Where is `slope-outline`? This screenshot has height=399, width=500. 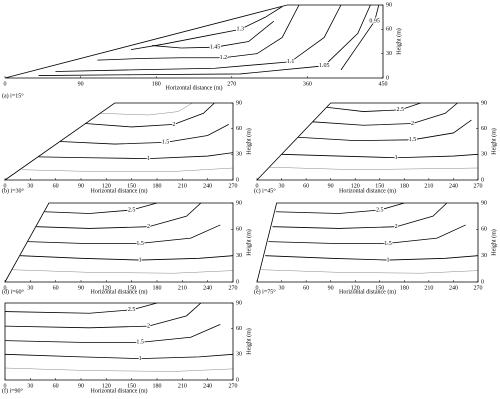
slope-outline is located at coordinates (118, 141).